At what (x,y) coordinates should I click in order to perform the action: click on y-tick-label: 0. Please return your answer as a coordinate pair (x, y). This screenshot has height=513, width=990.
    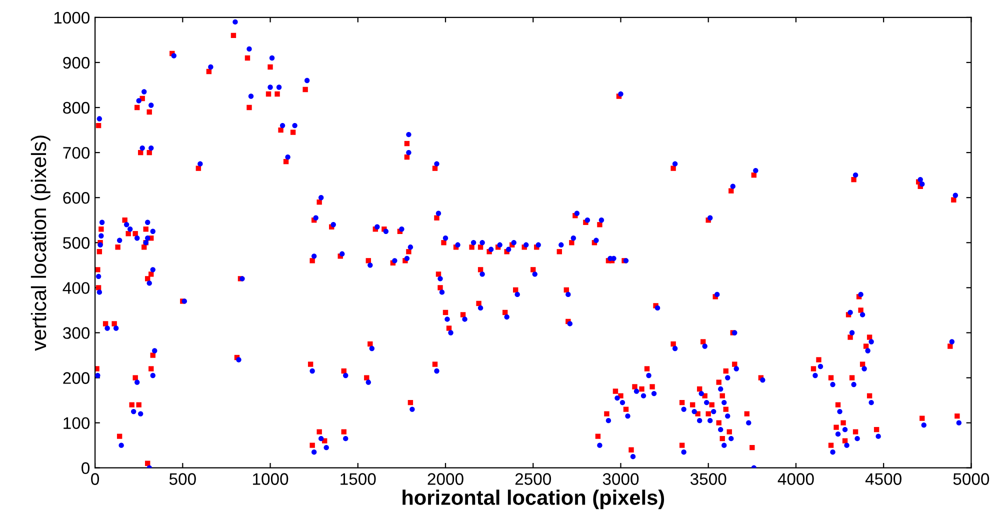
    Looking at the image, I should click on (86, 468).